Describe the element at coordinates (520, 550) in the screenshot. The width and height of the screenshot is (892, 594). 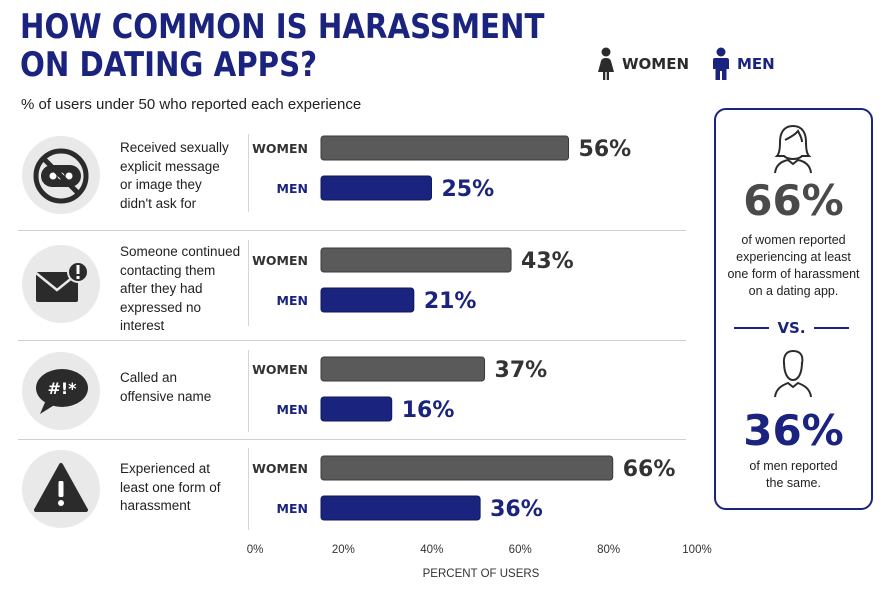
I see `x-tick-label: 60%` at that location.